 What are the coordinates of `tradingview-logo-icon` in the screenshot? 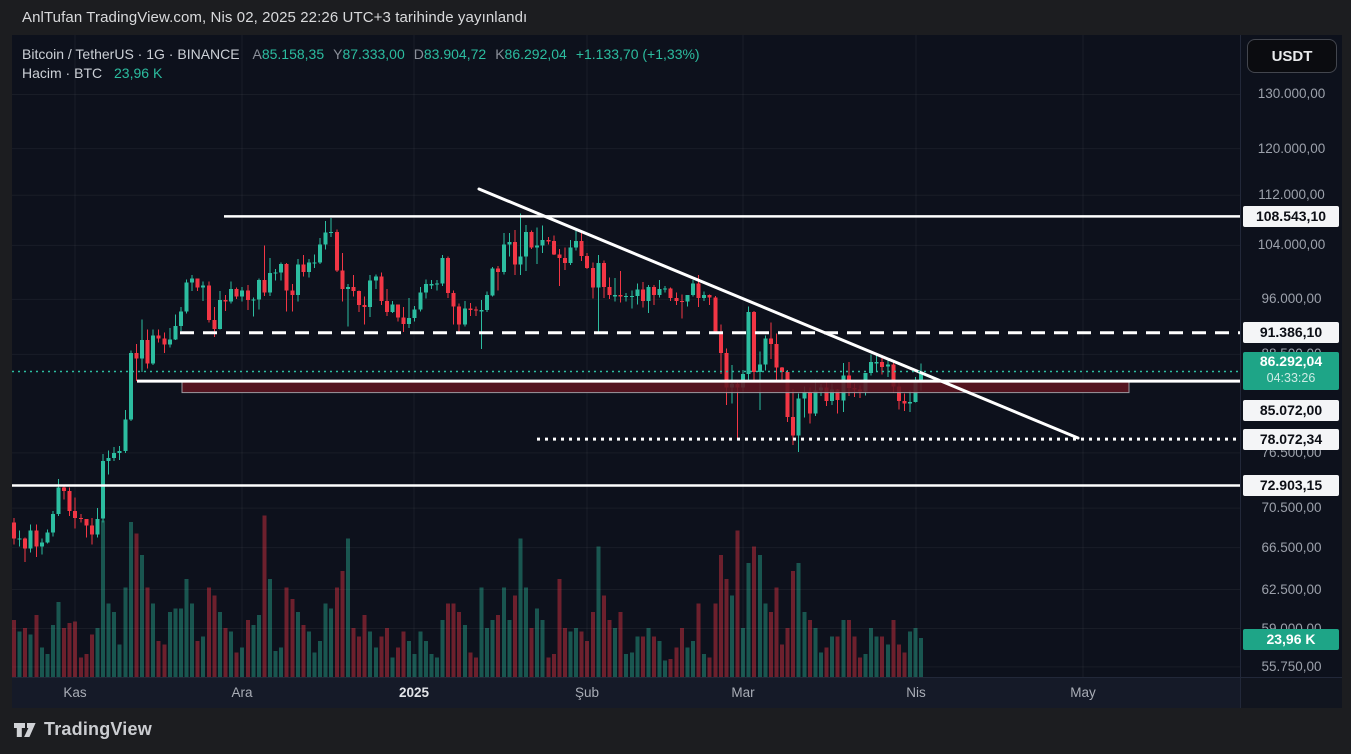 It's located at (25, 729).